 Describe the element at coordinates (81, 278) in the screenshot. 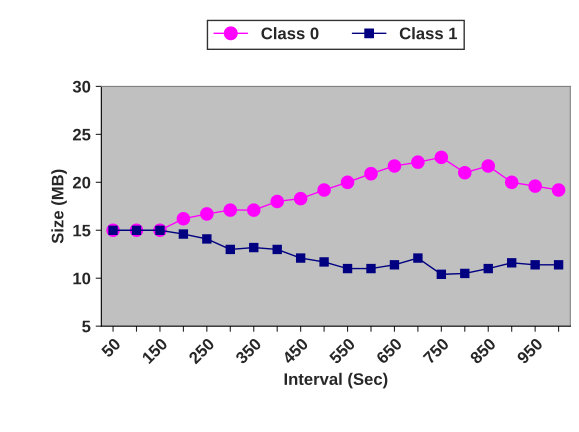

I see `y-tick-label: 10` at that location.